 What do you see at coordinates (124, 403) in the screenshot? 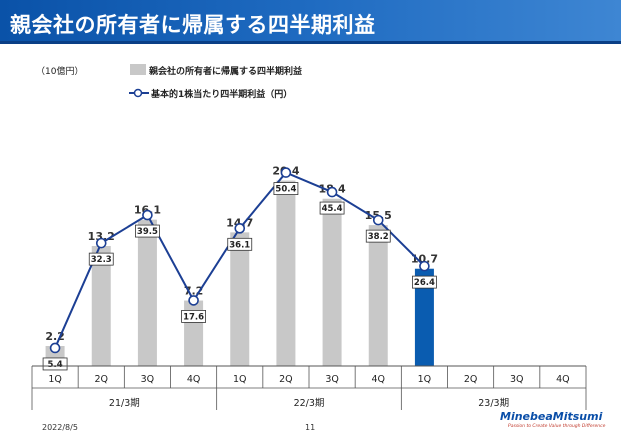
I see `group-label: 21/3期` at bounding box center [124, 403].